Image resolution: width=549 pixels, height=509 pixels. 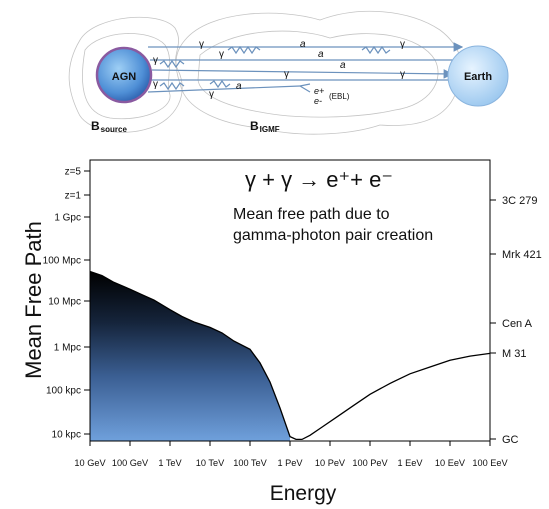 What do you see at coordinates (517, 324) in the screenshot?
I see `y-tick-label-right: Cen A` at bounding box center [517, 324].